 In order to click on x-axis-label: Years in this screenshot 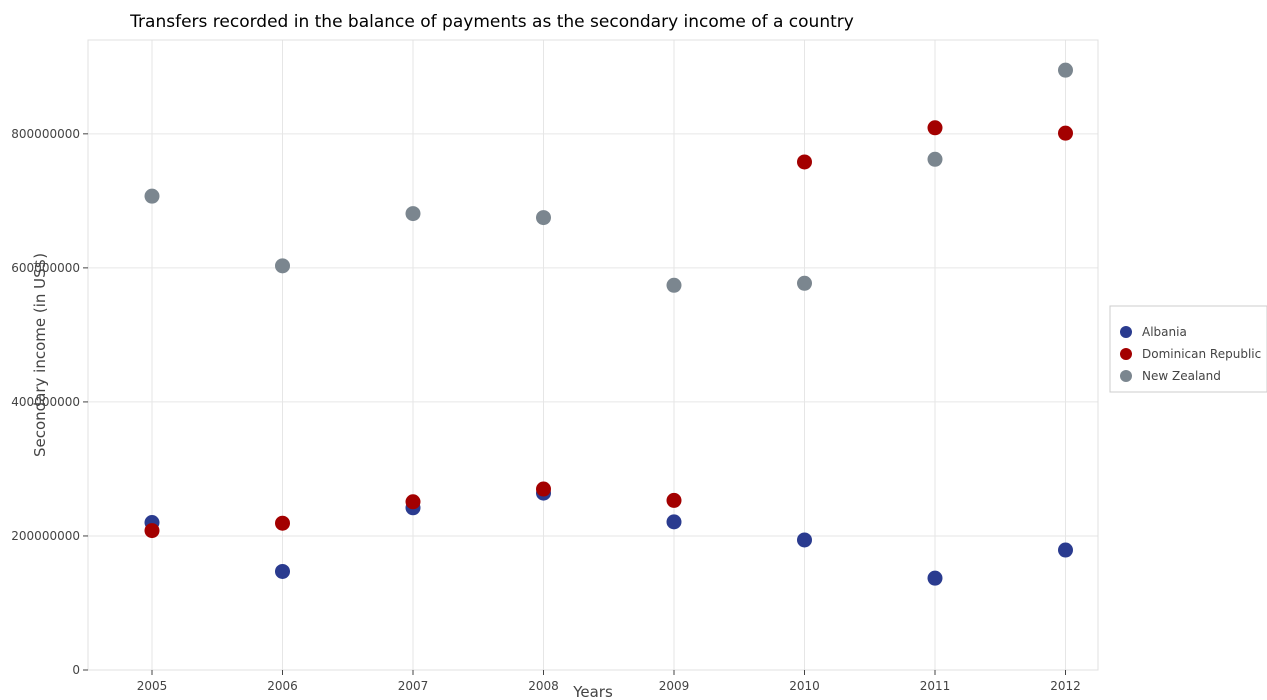, I will do `click(592, 691)`.